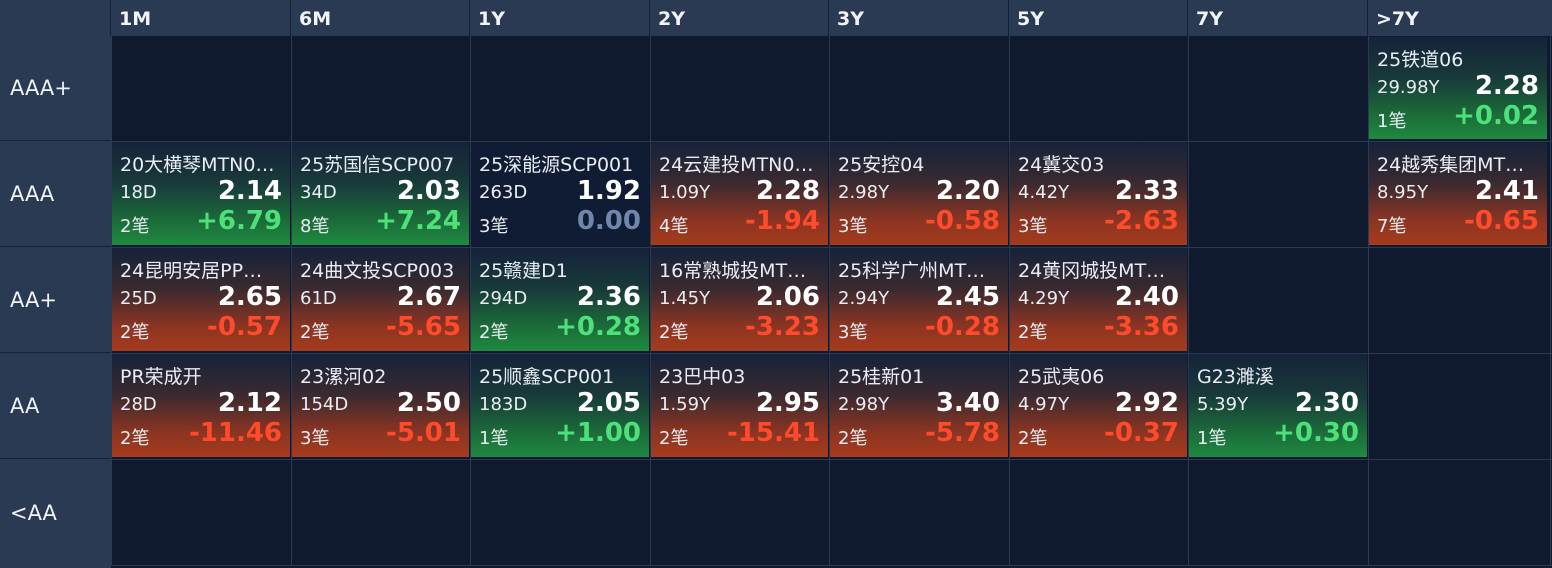  Describe the element at coordinates (380, 299) in the screenshot. I see `bond-cell-aa-plus-6m: 24曲文投SCP003 61D 2.67 2笔 -5.65` at that location.